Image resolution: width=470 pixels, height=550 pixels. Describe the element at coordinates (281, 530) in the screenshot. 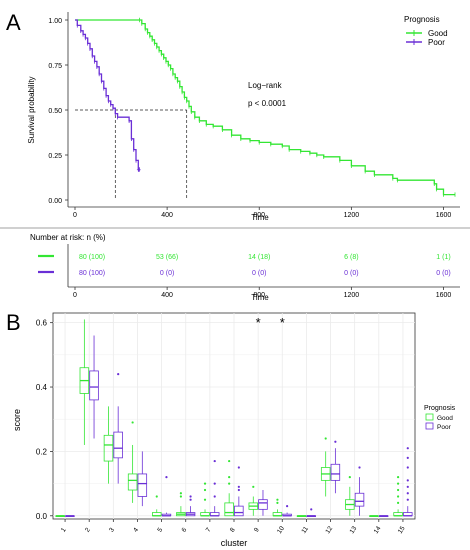

I see `box-x-tick-label: 10` at that location.